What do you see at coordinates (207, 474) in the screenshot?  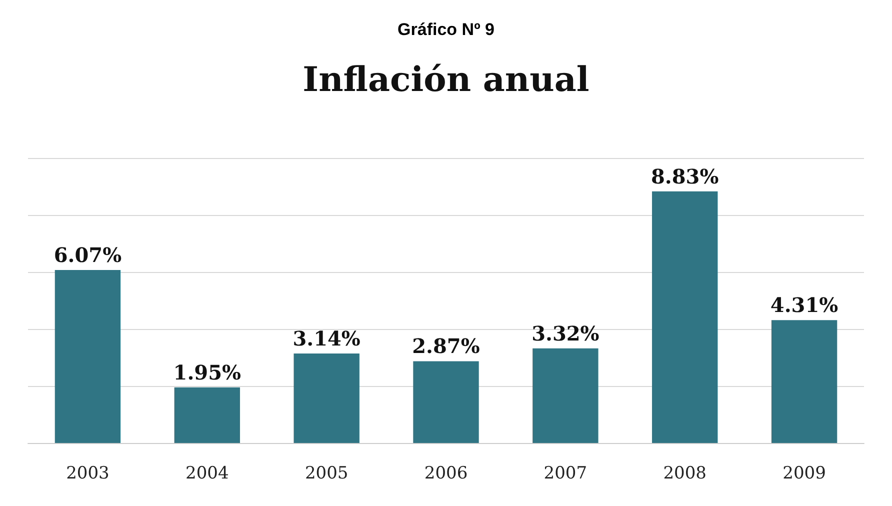 I see `x-tick-label: 2004` at bounding box center [207, 474].